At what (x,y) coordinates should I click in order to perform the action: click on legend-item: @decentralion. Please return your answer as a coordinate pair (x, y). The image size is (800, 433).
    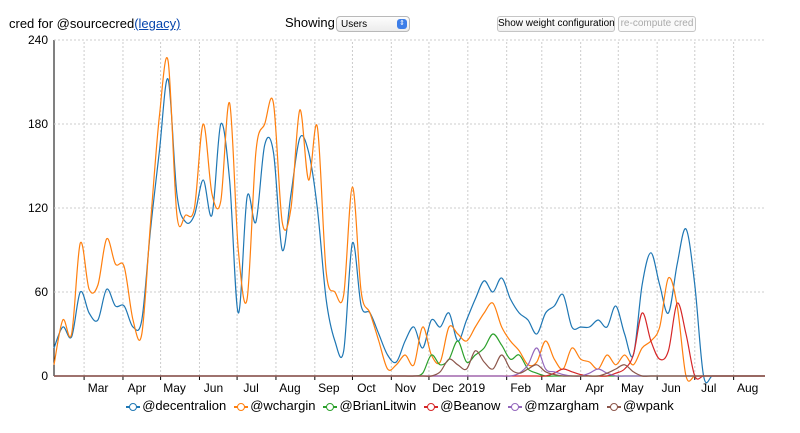
    Looking at the image, I should click on (176, 405).